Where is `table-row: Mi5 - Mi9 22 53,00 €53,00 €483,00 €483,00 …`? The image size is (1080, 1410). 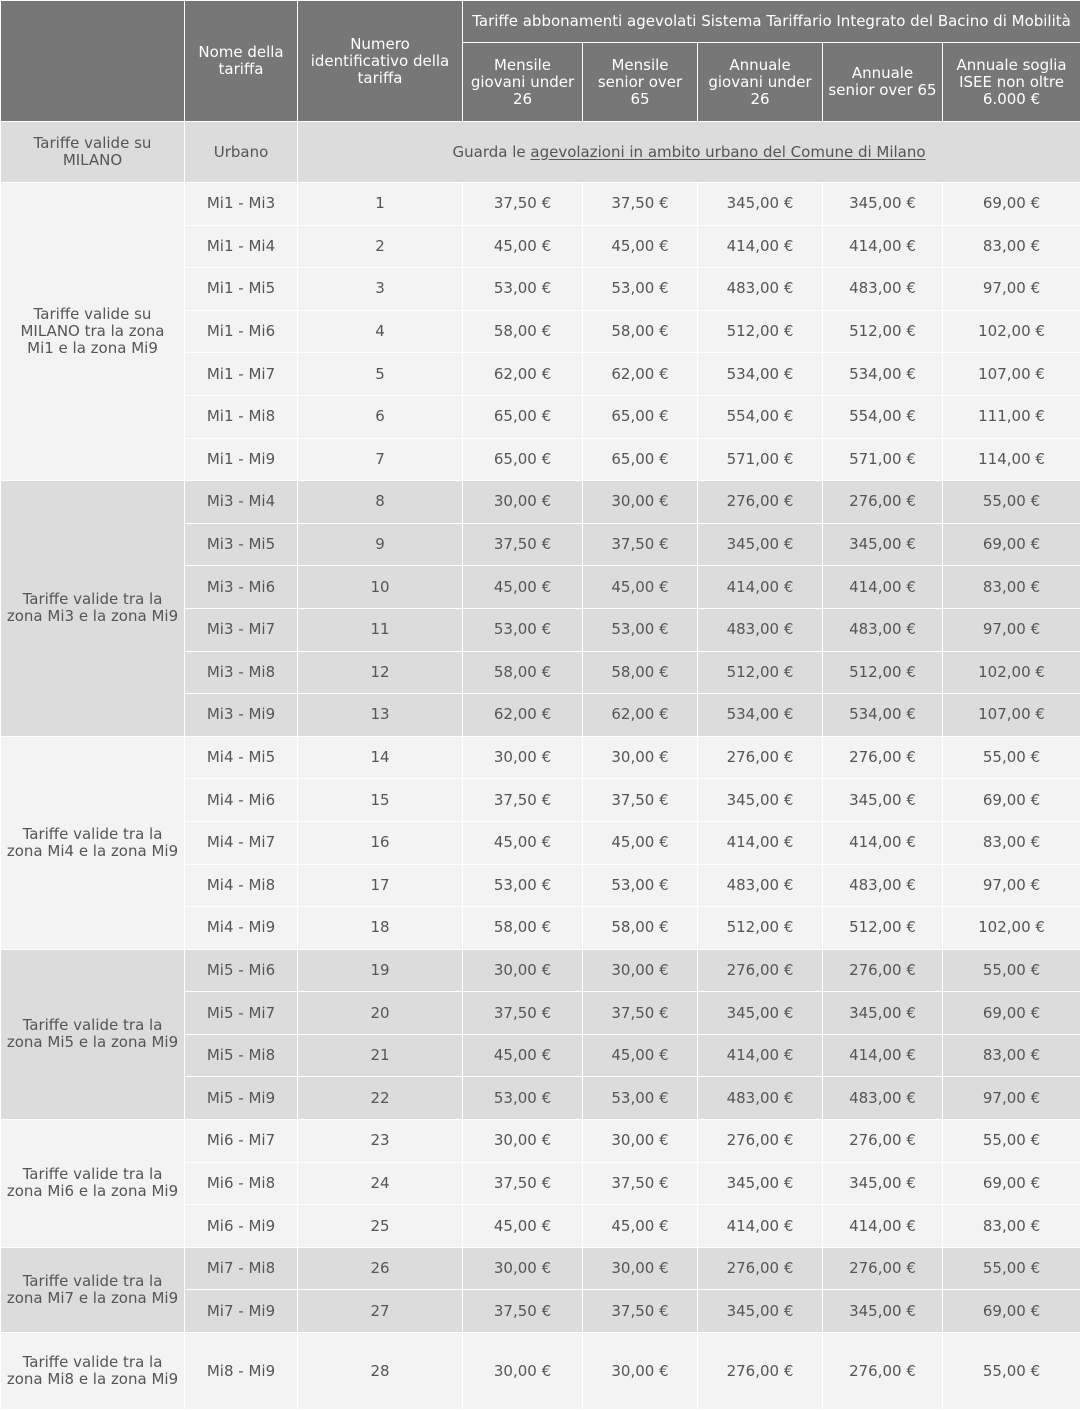
table-row: Mi5 - Mi9 22 53,00 €53,00 €483,00 €483,00 … is located at coordinates (540, 1098).